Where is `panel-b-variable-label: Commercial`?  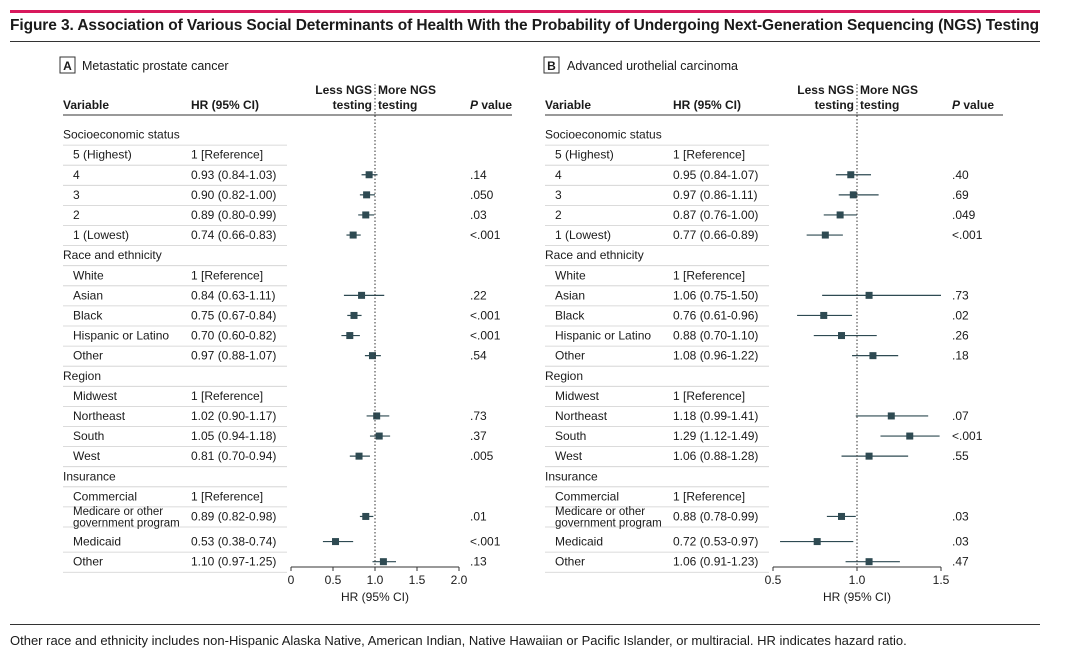 panel-b-variable-label: Commercial is located at coordinates (587, 496).